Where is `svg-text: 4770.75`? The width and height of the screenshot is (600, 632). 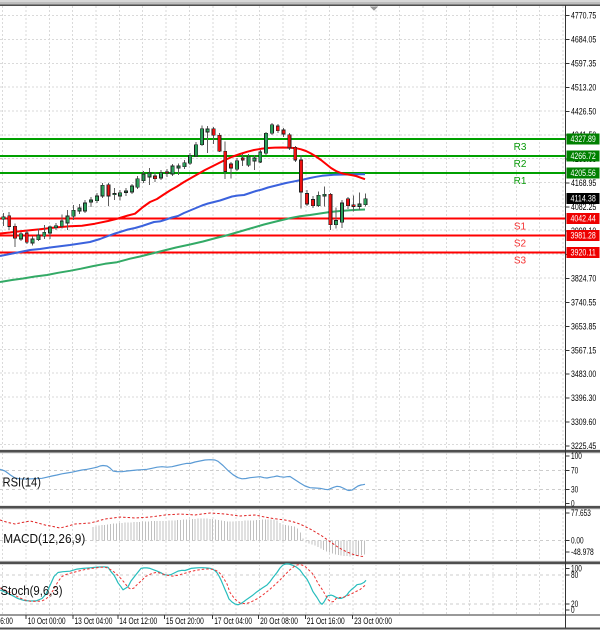
svg-text: 4770.75 is located at coordinates (583, 16).